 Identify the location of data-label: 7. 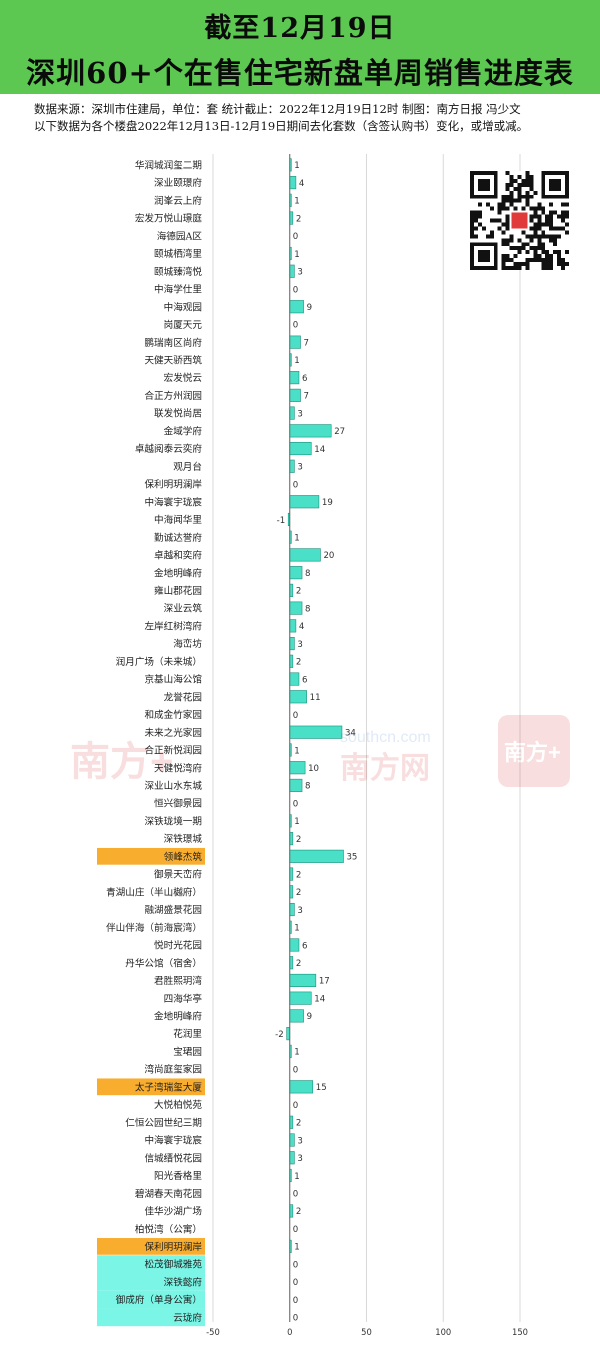
(305, 397).